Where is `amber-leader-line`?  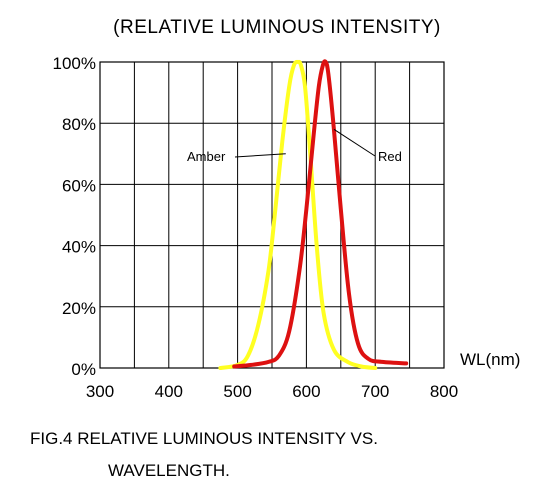 amber-leader-line is located at coordinates (260, 155).